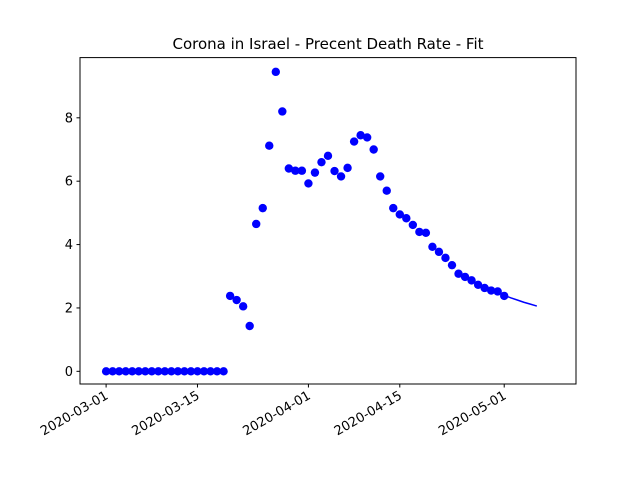  What do you see at coordinates (69, 245) in the screenshot?
I see `y-tick-label: 4` at bounding box center [69, 245].